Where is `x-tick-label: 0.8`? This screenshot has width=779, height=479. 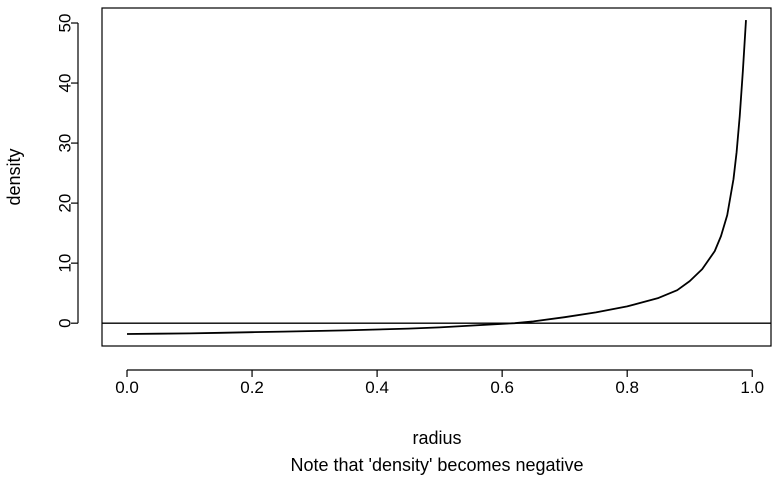 x-tick-label: 0.8 is located at coordinates (627, 387).